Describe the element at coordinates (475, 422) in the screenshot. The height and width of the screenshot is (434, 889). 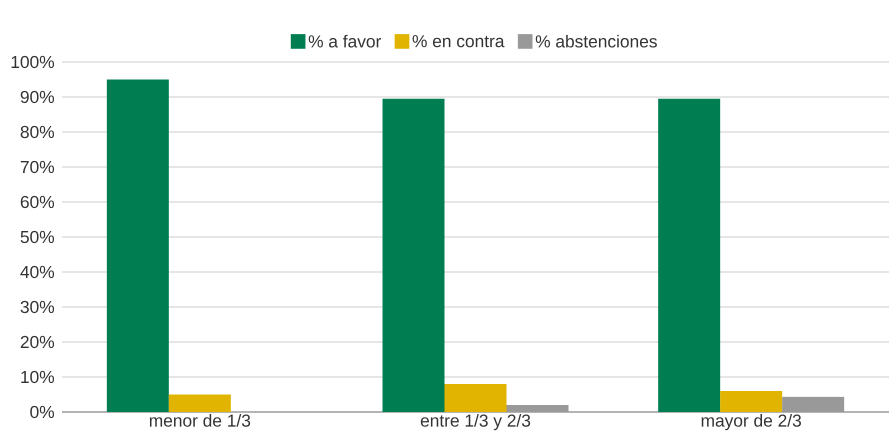
I see `x-tick-label: entre 1/3 y 2/3` at that location.